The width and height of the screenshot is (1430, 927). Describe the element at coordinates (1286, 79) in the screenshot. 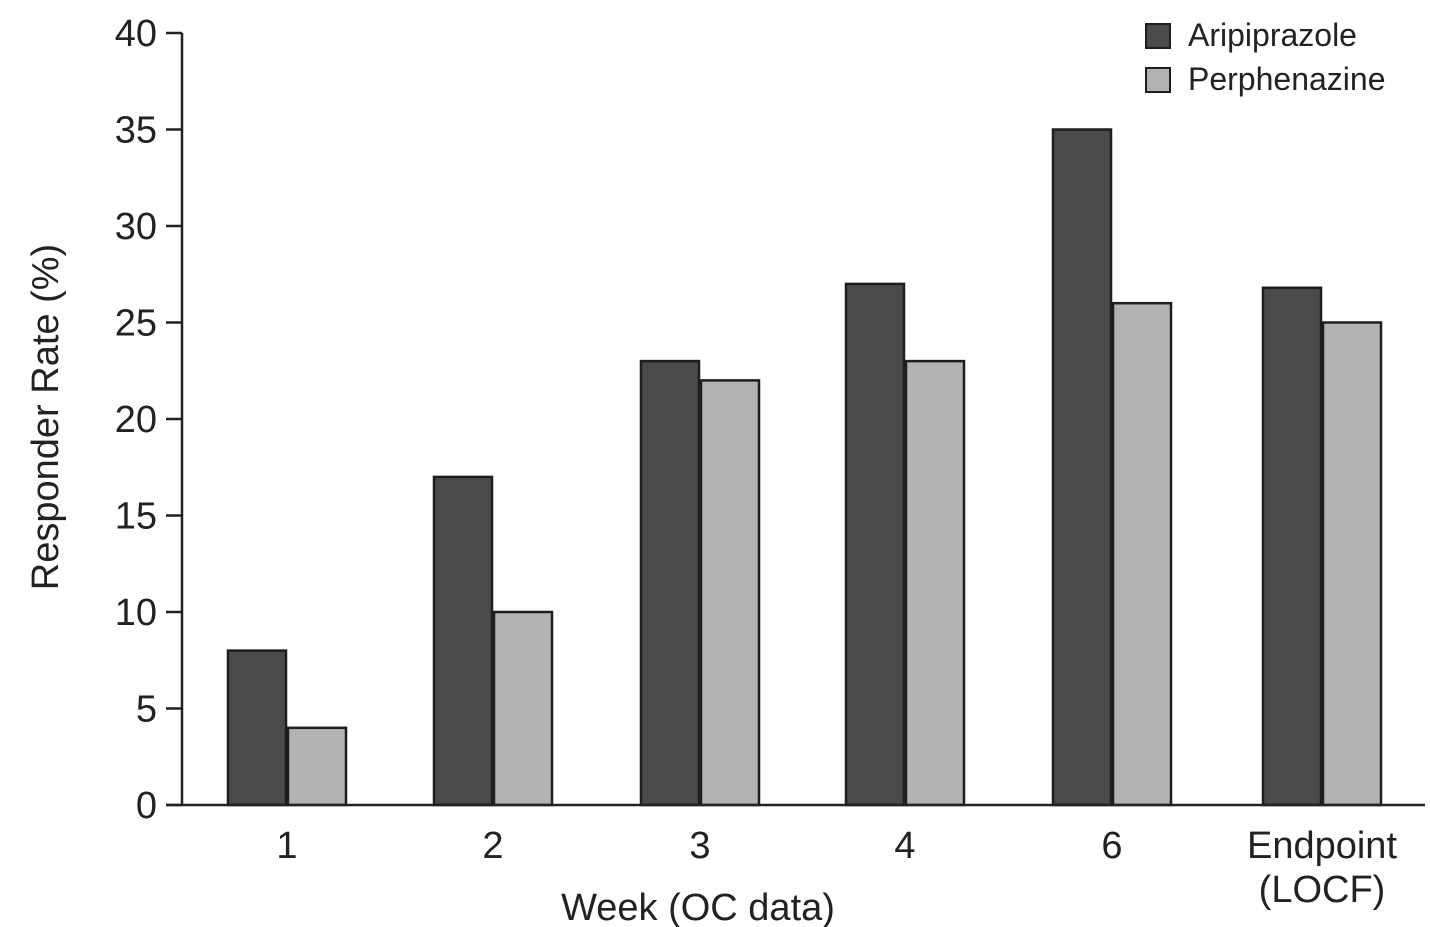

I see `legend-label: Perphenazine` at that location.